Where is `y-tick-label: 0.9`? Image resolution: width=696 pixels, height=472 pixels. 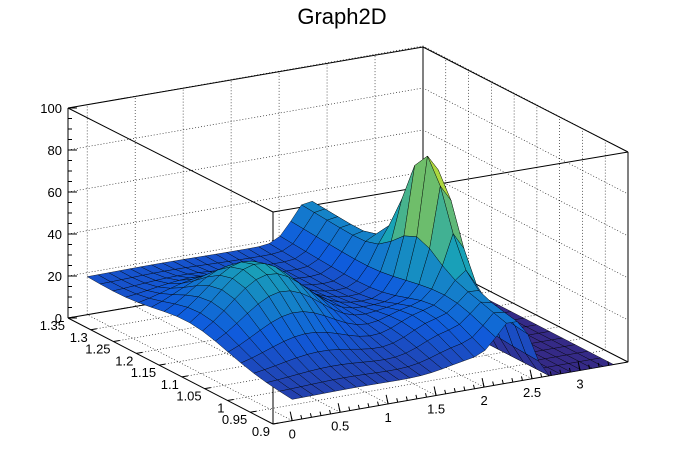 y-tick-label: 0.9 is located at coordinates (261, 431).